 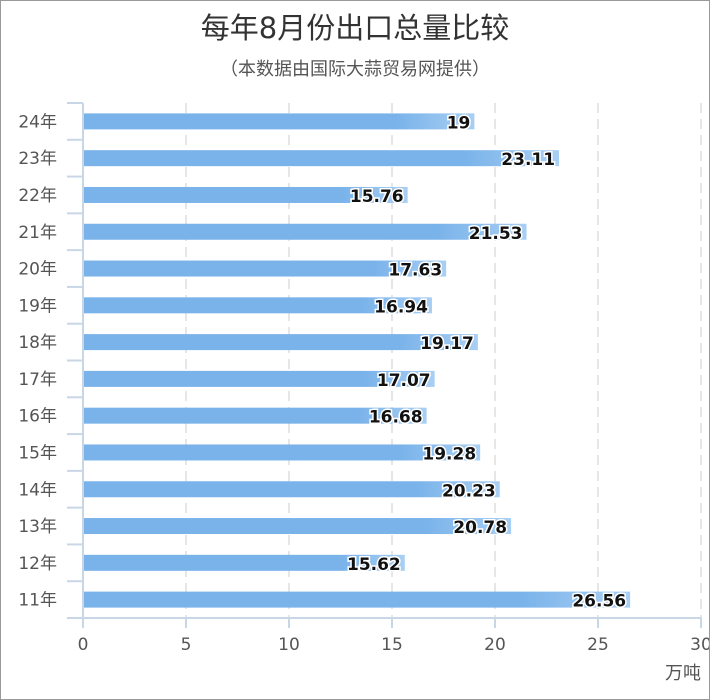 What do you see at coordinates (37, 527) in the screenshot?
I see `y-tick-label: 13年` at bounding box center [37, 527].